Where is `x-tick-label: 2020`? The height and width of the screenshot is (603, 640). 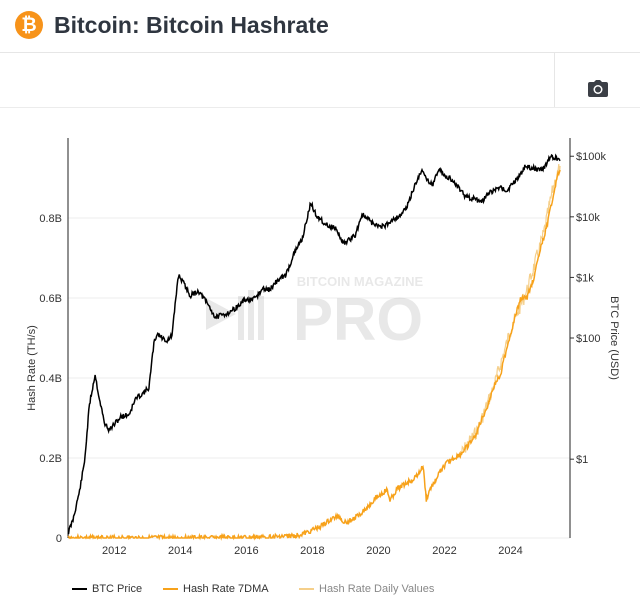 x-tick-label: 2020 is located at coordinates (378, 551).